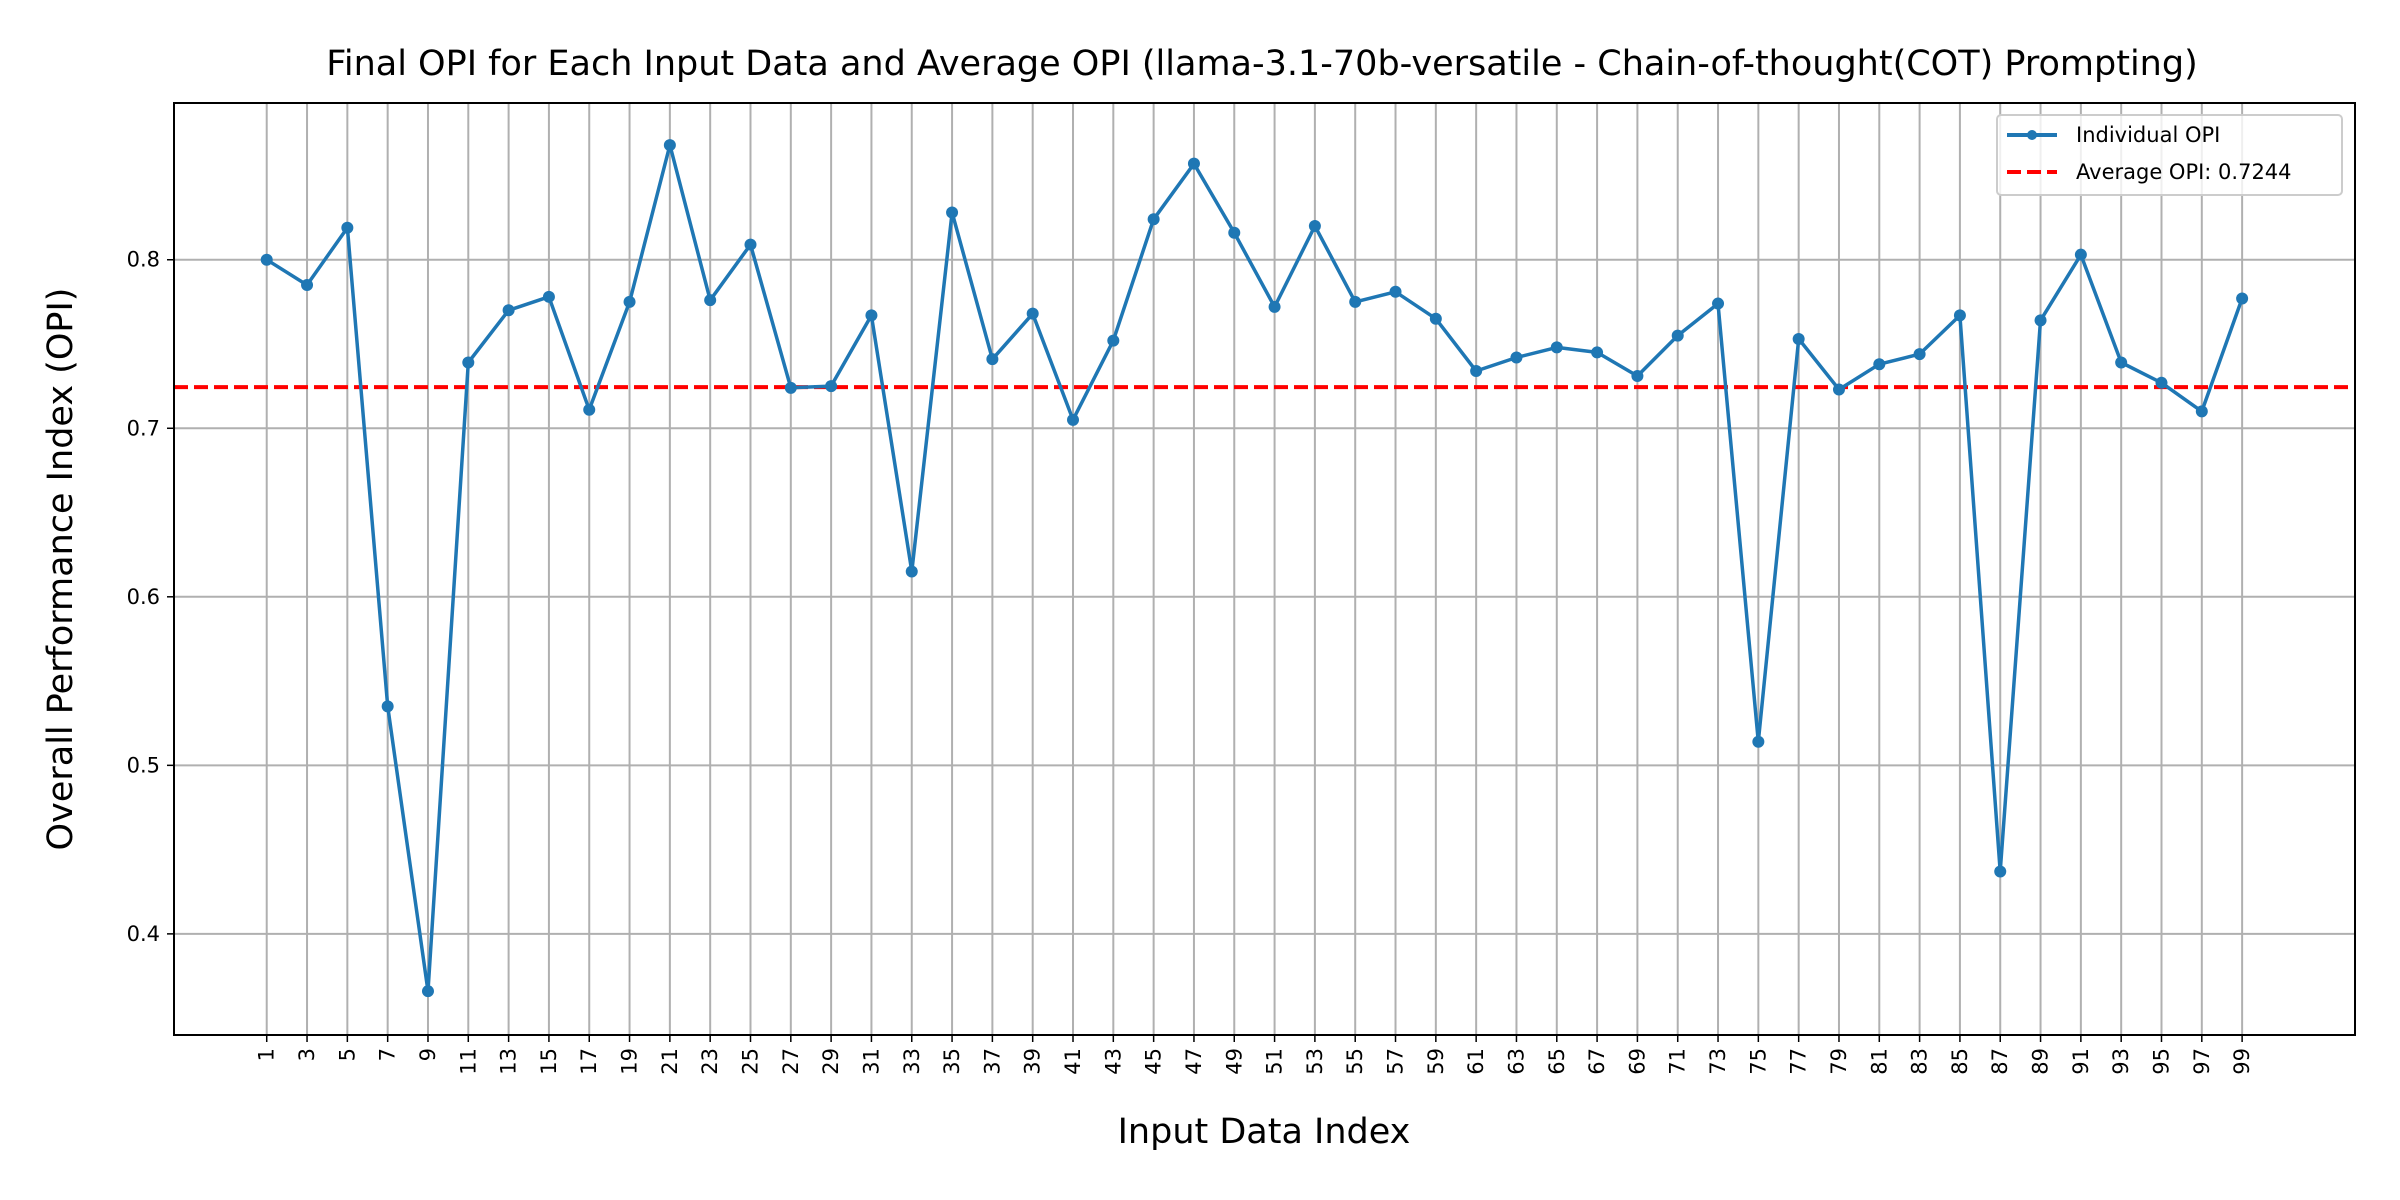  I want to click on x-tick-label: 93, so click(2121, 1061).